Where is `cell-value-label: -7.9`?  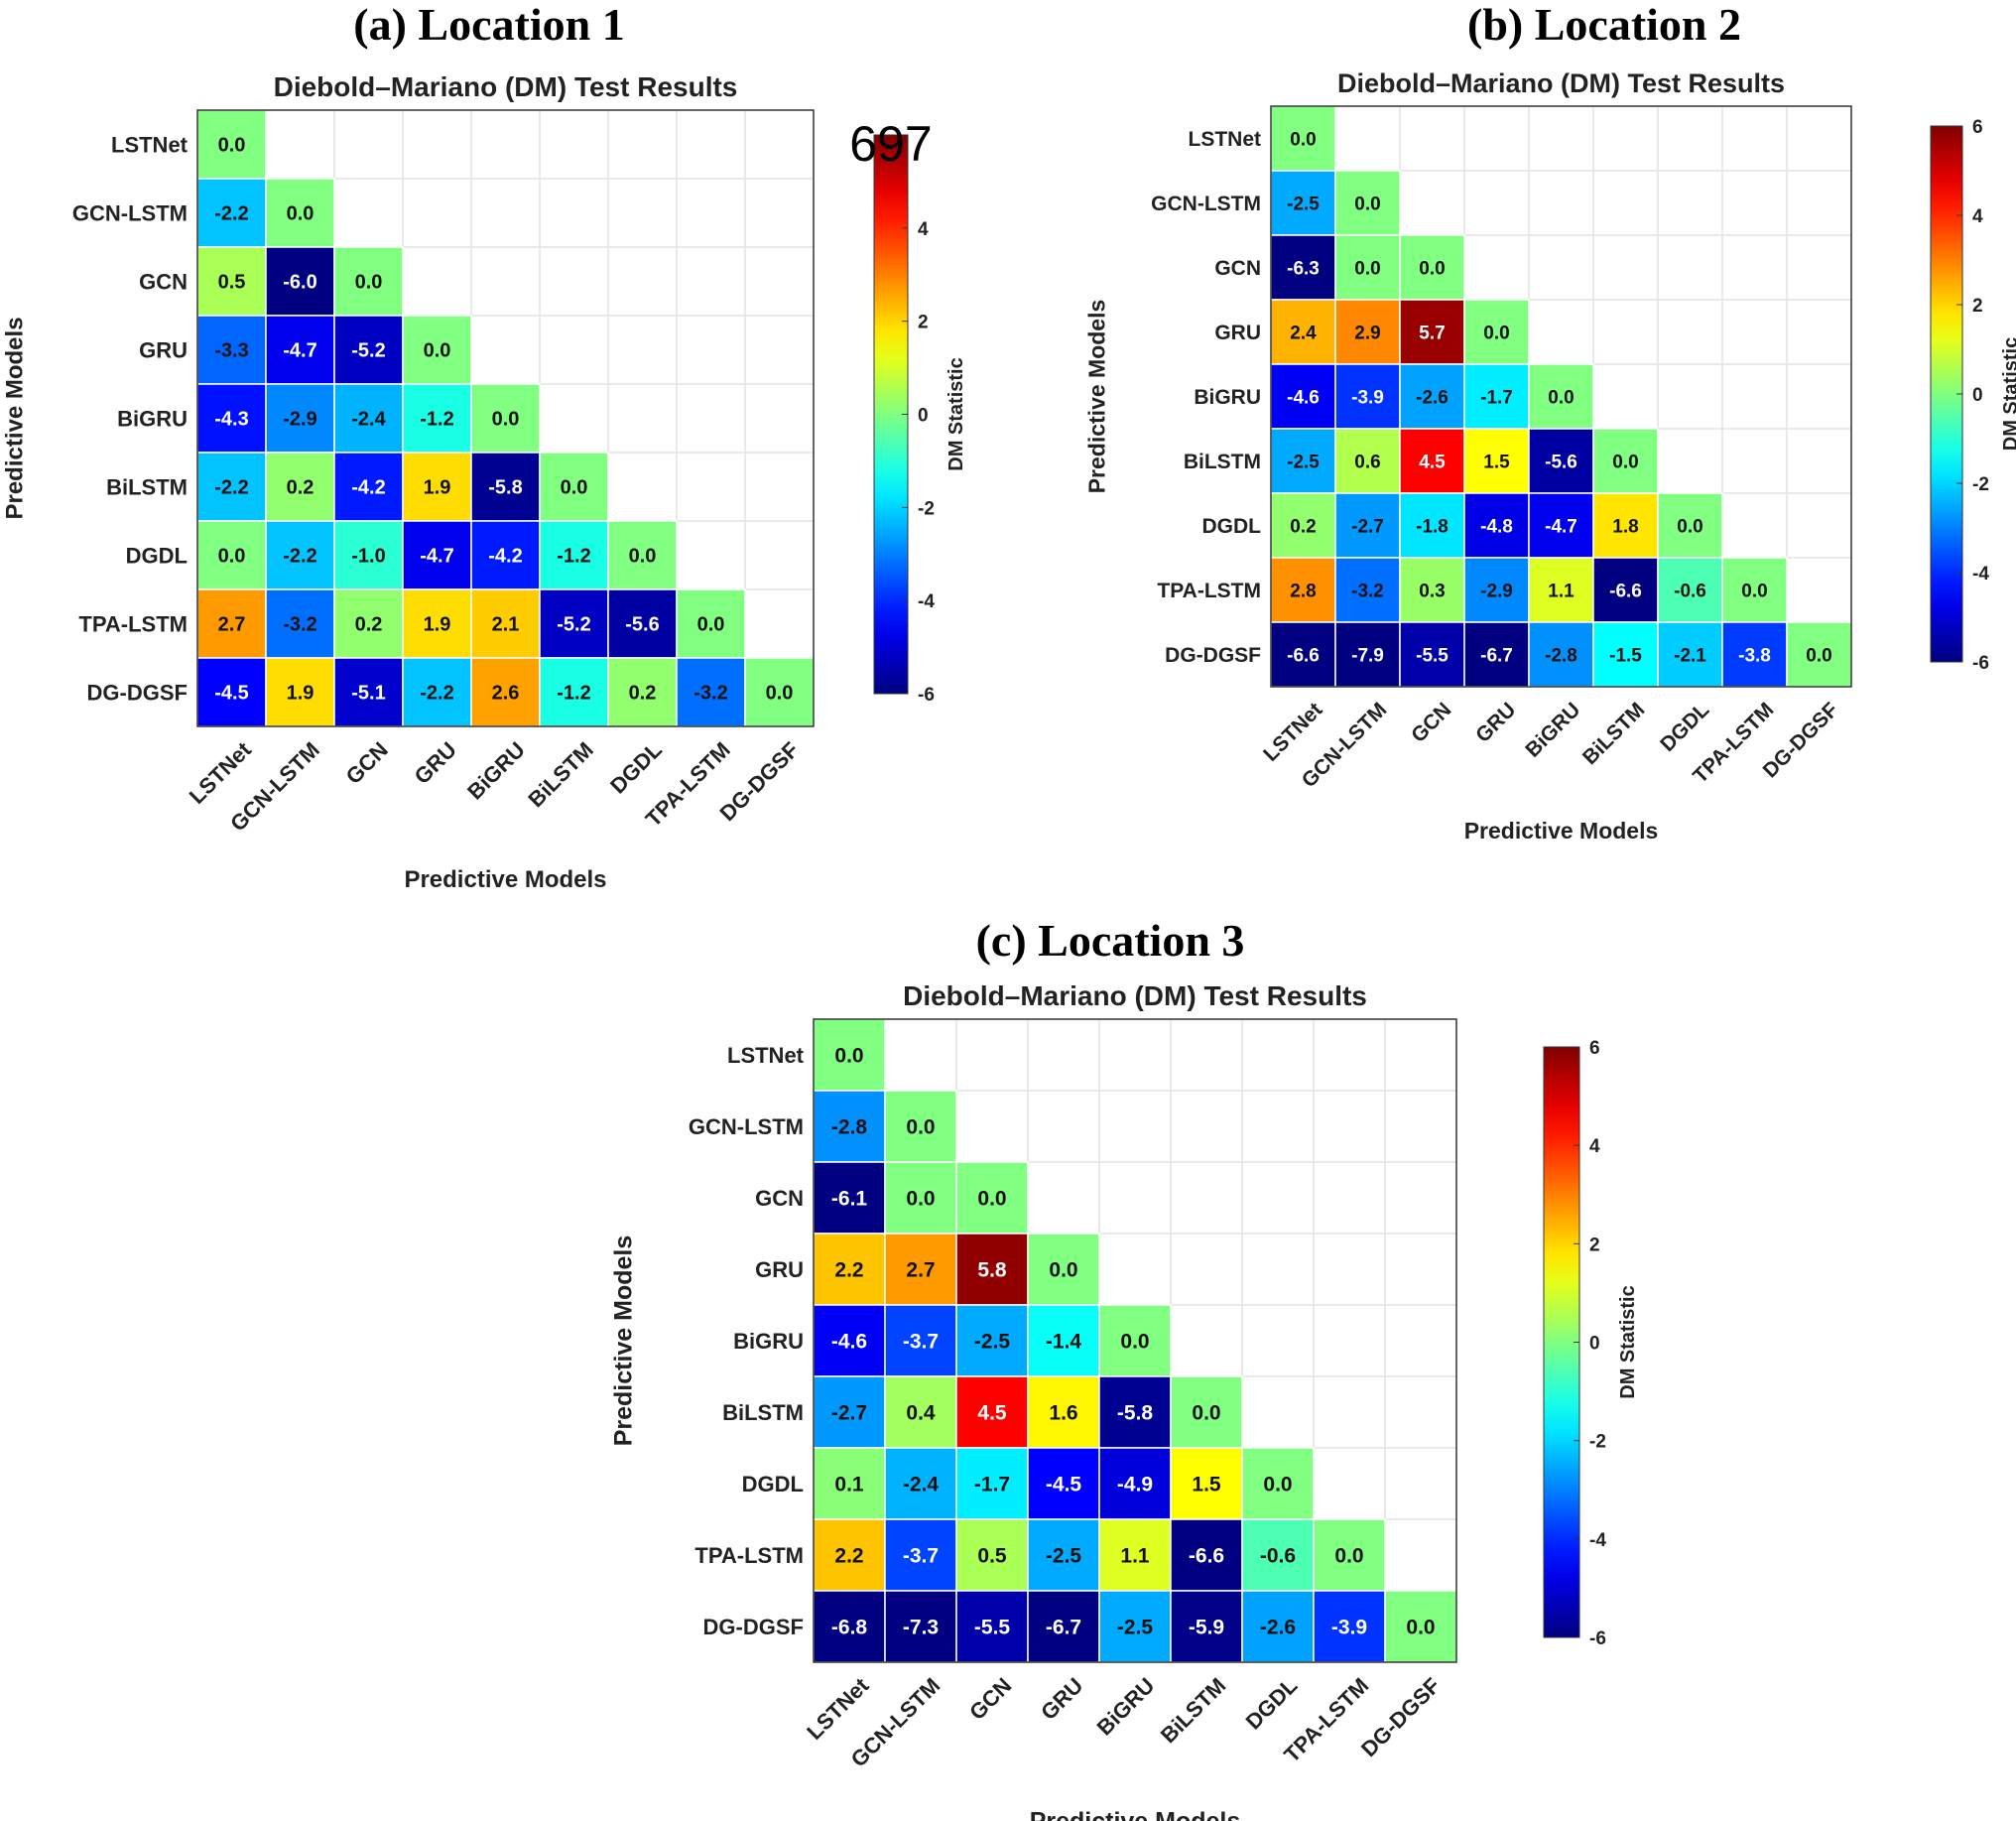
cell-value-label: -7.9 is located at coordinates (1367, 655).